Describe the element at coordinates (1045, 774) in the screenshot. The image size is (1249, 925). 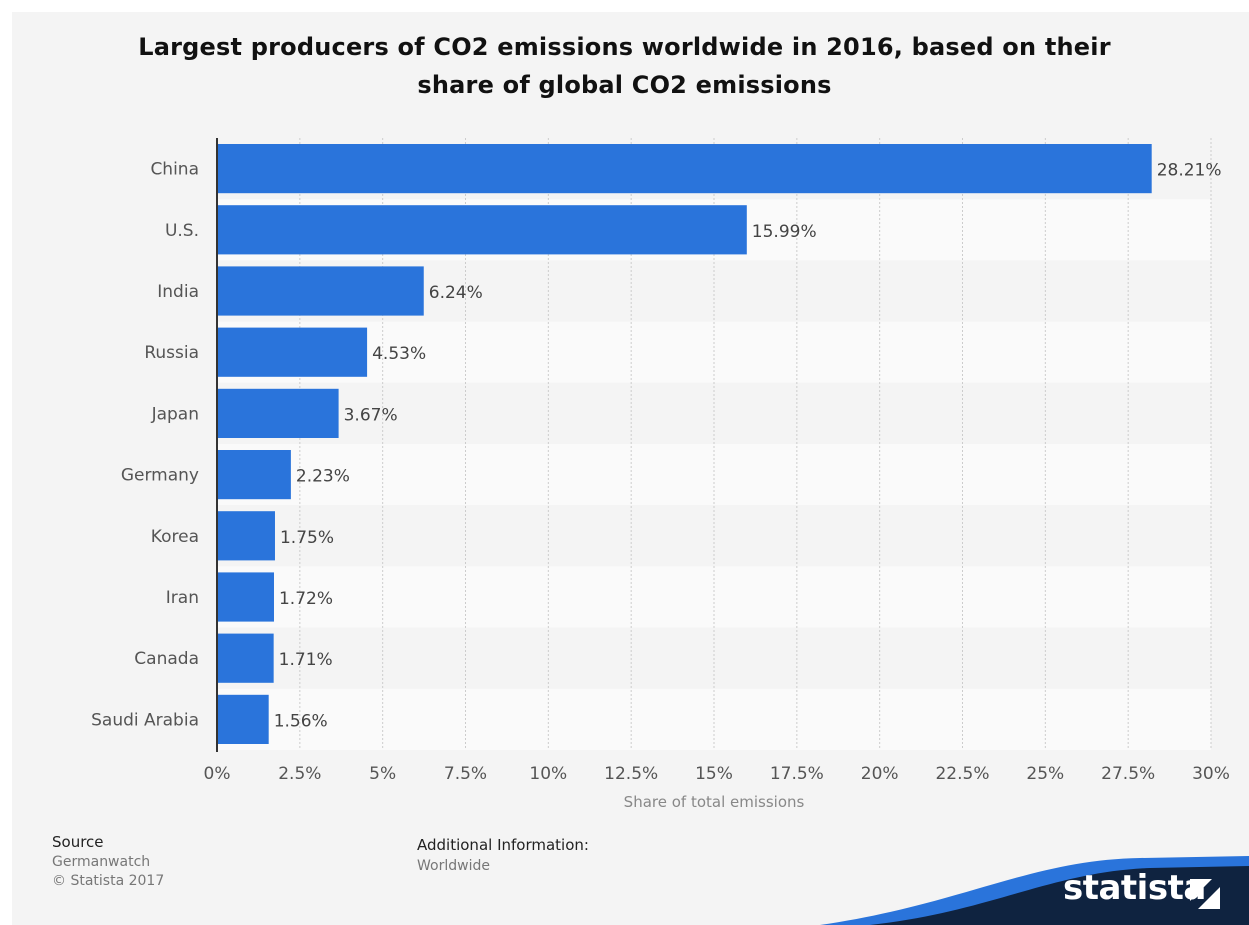
I see `x-tick-label: 25%` at that location.